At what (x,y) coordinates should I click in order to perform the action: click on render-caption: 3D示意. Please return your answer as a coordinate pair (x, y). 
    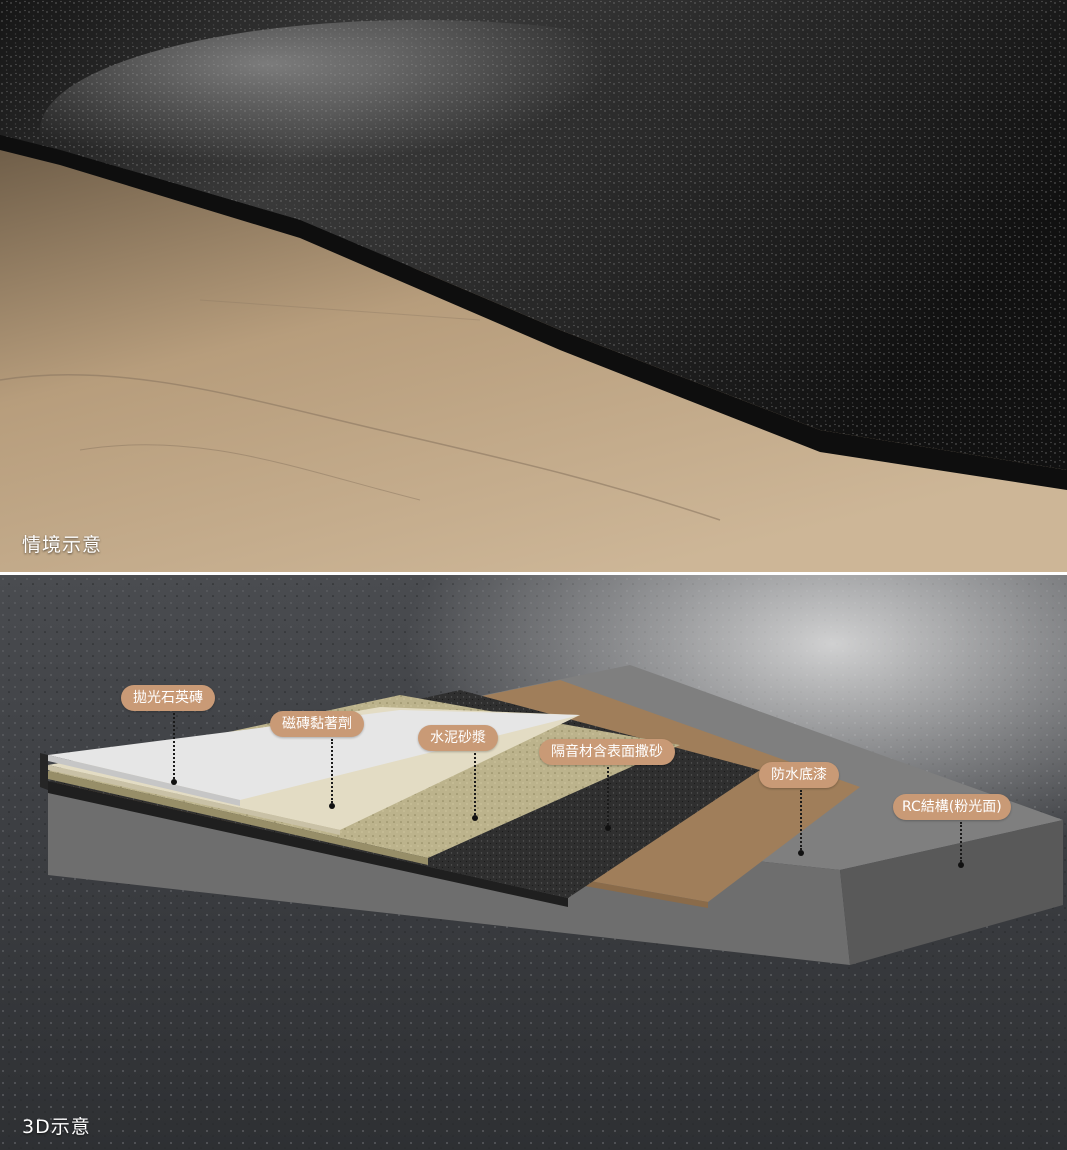
    Looking at the image, I should click on (56, 1127).